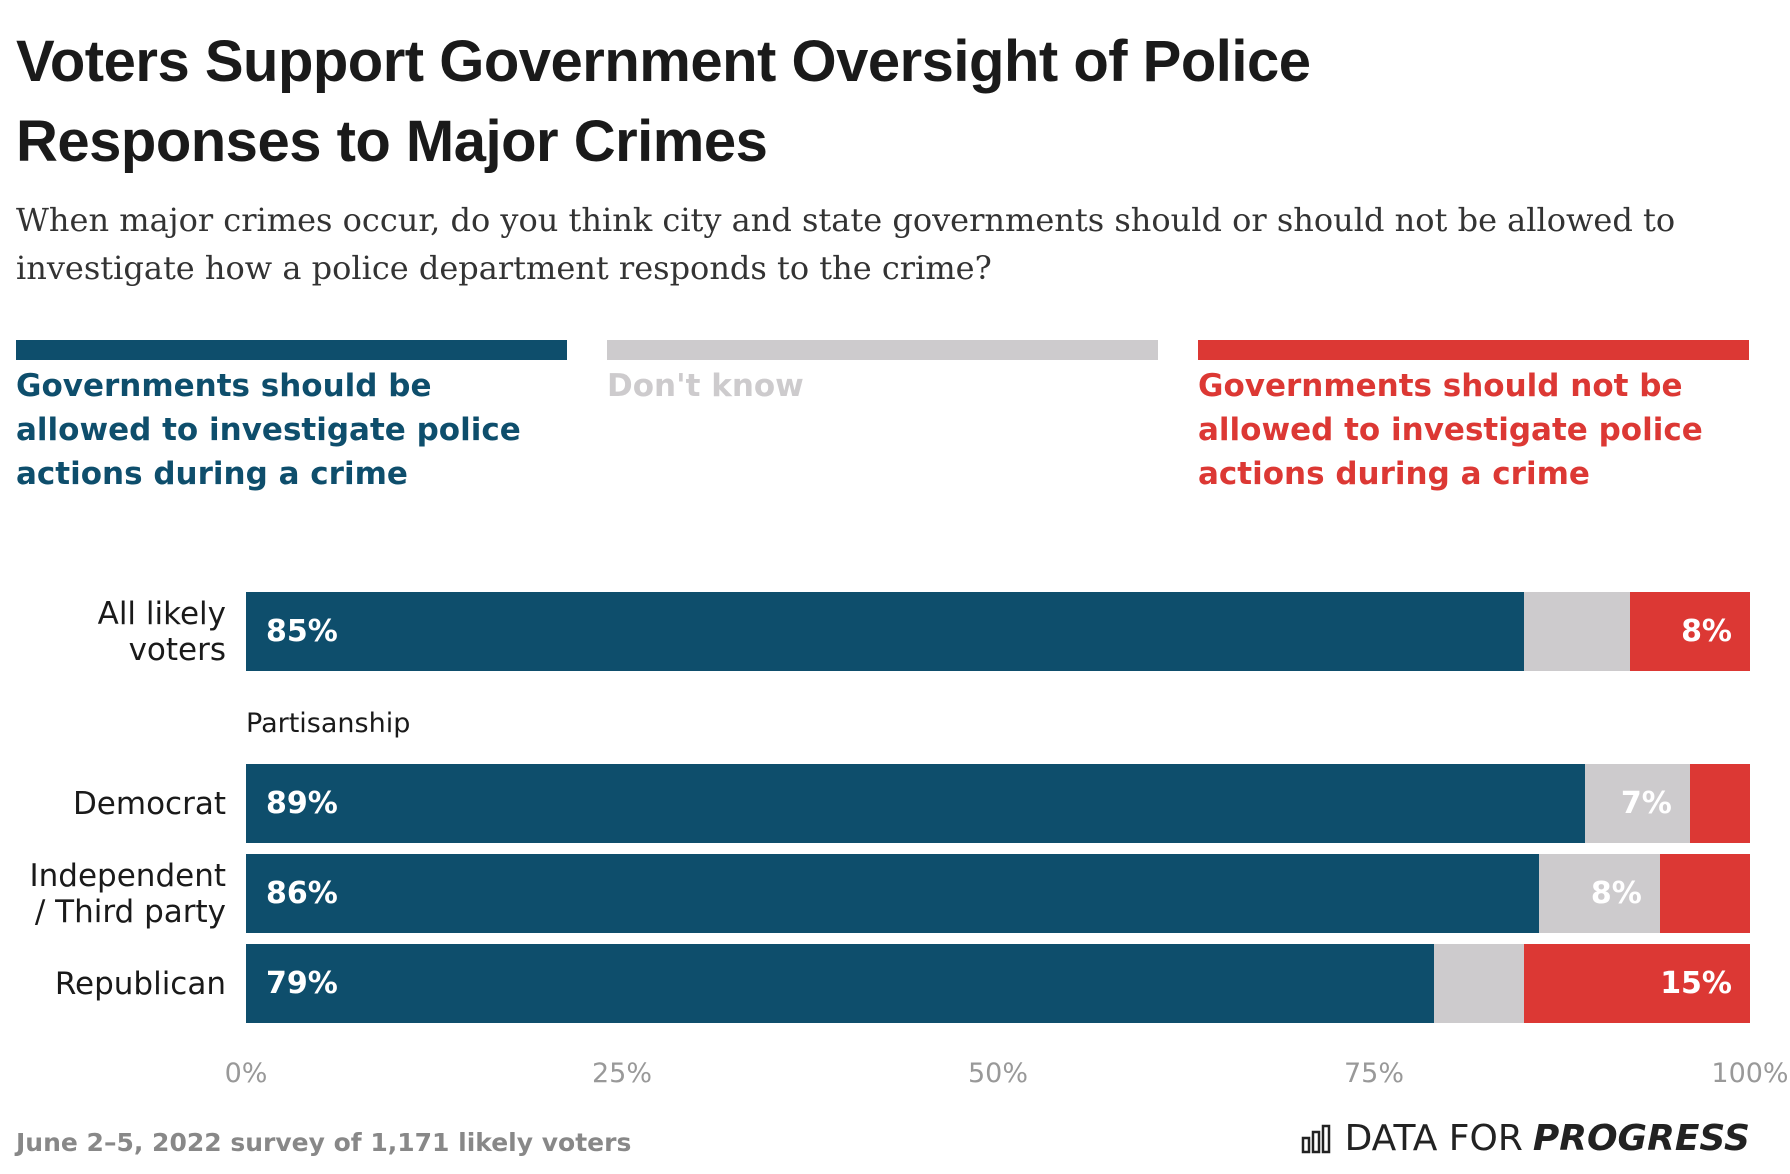  Describe the element at coordinates (246, 1073) in the screenshot. I see `x-tick-label: 0%` at that location.